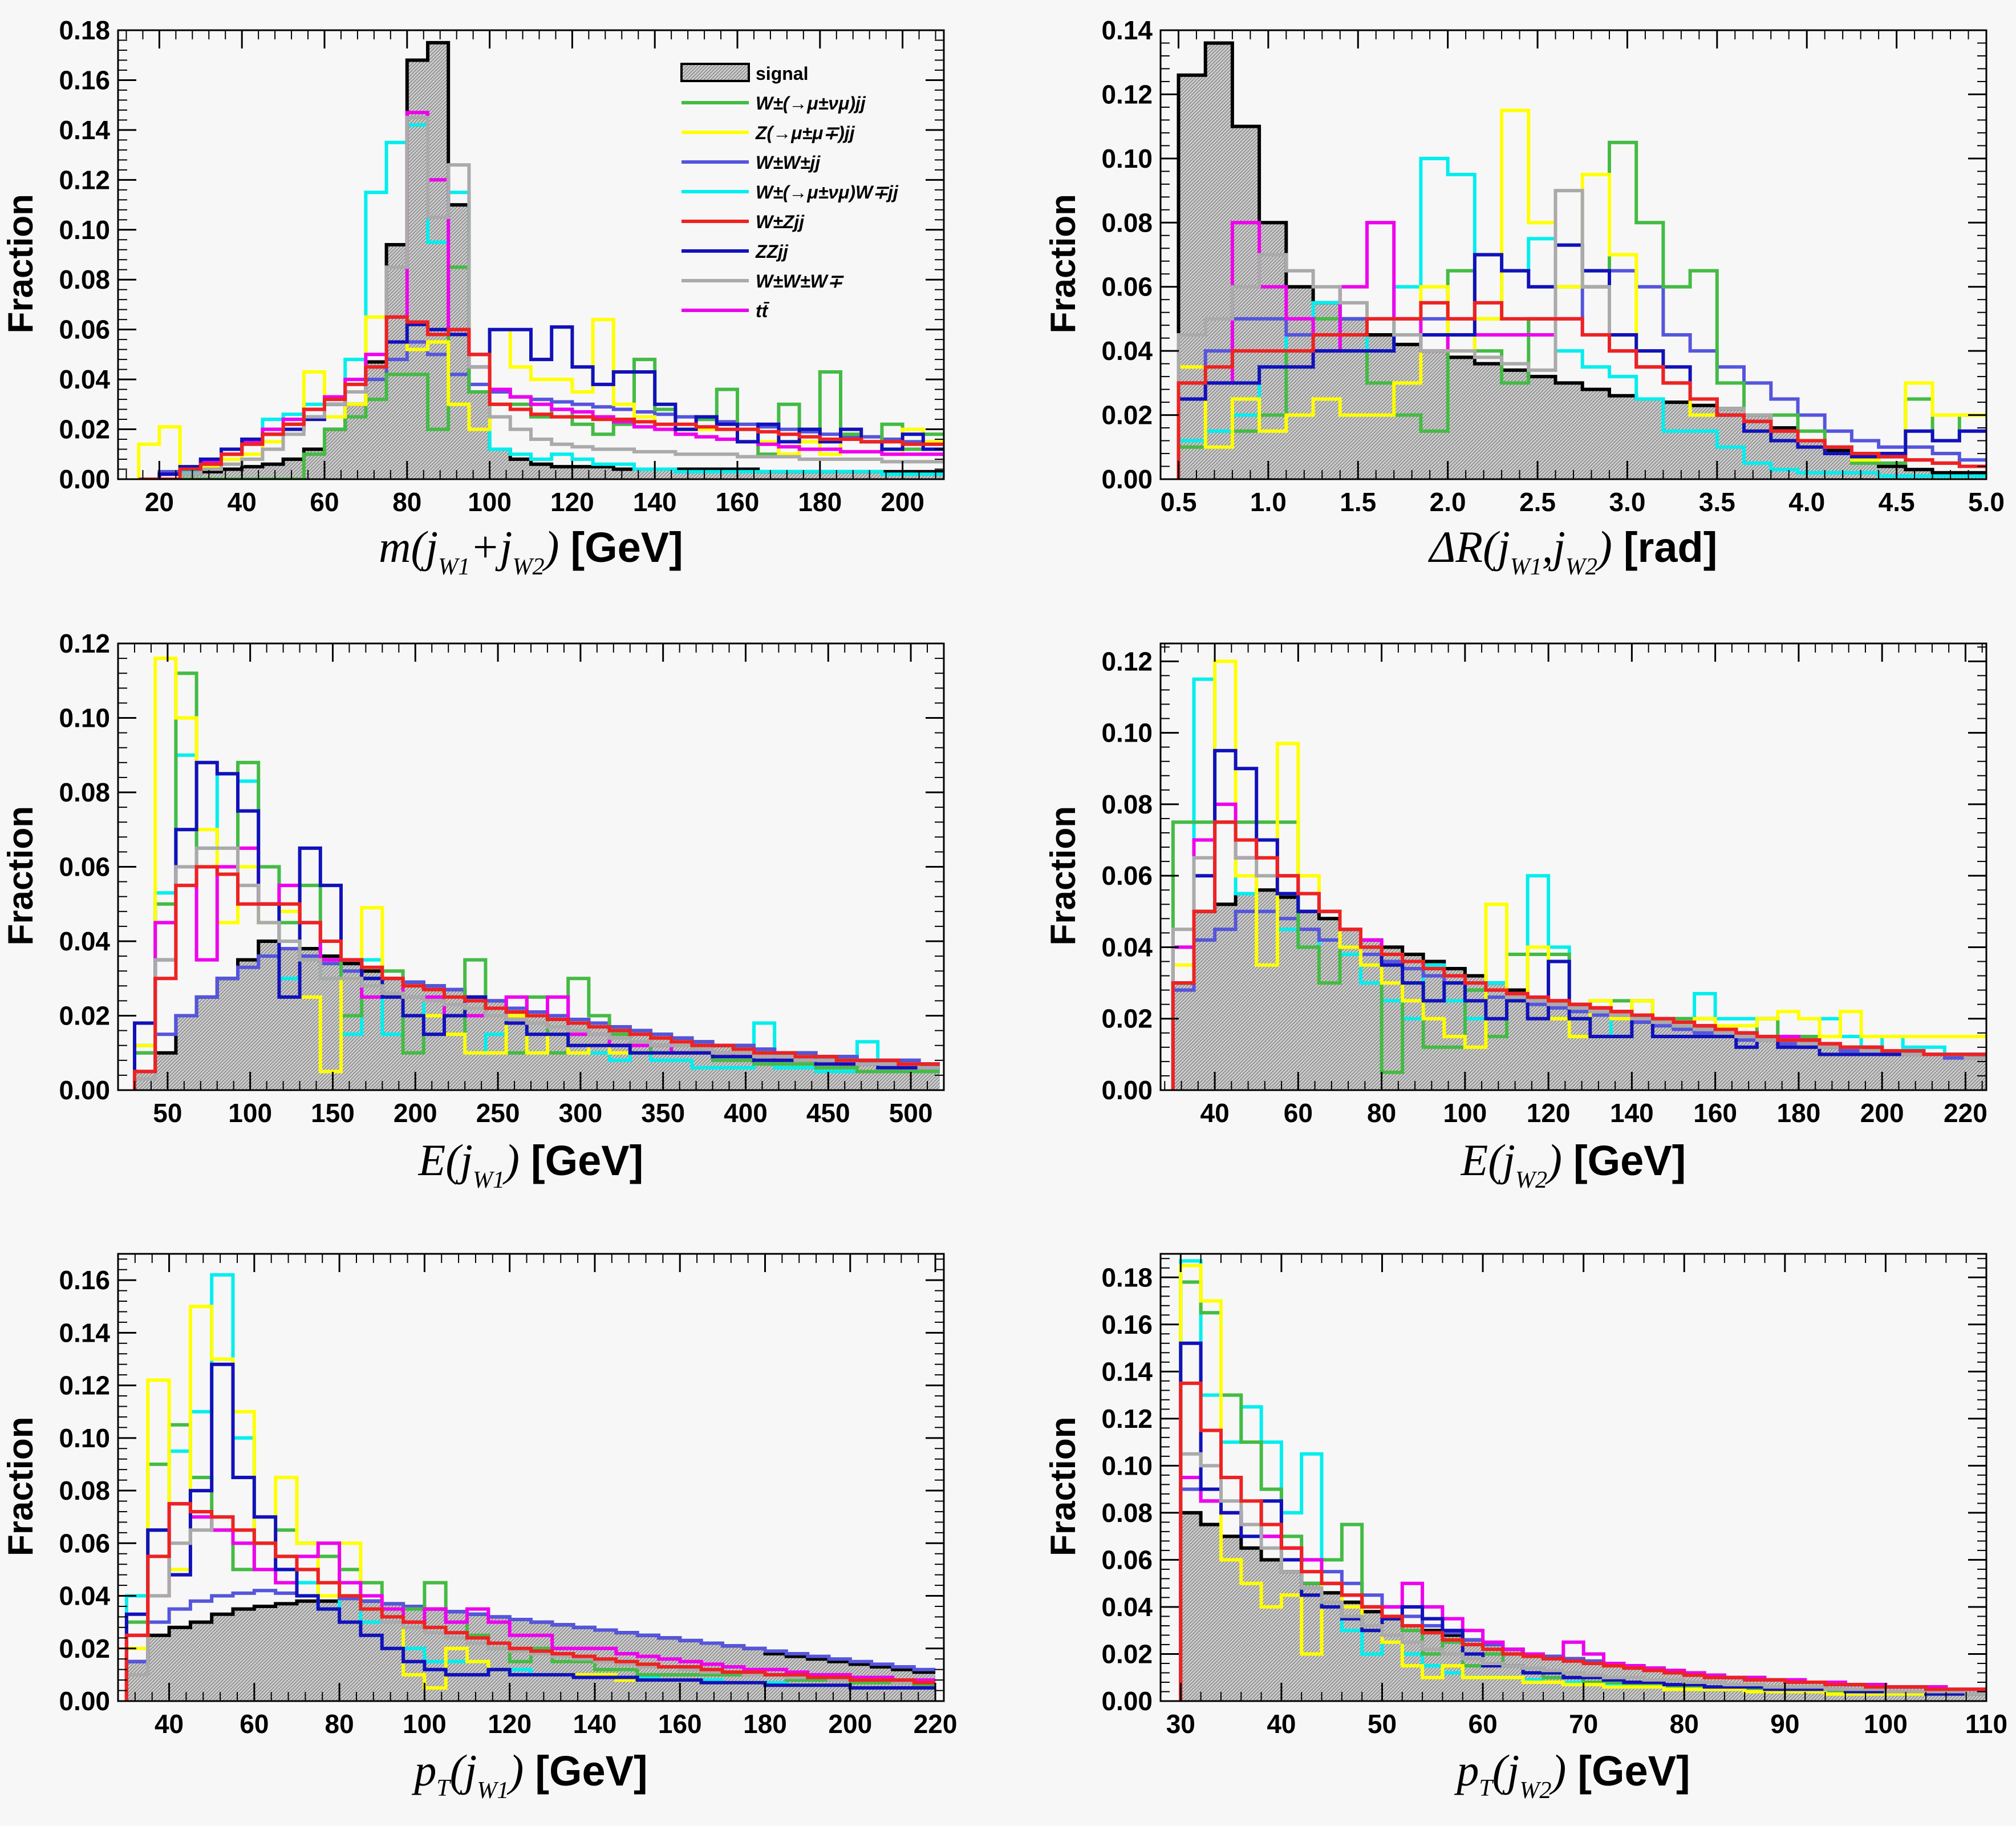  I want to click on x-tick-label: 250, so click(498, 1113).